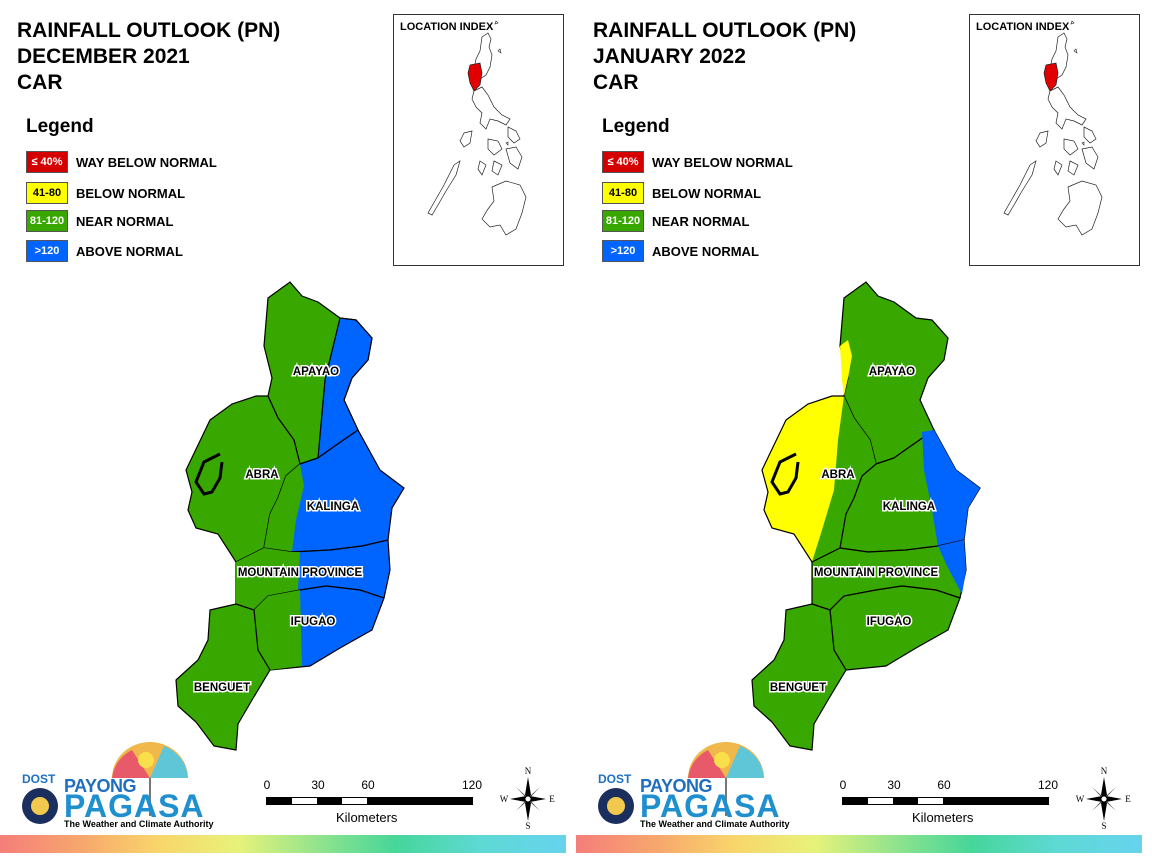 This screenshot has height=864, width=1152. What do you see at coordinates (300, 573) in the screenshot?
I see `label-mountain-province: MOUNTAIN PROVINCE` at bounding box center [300, 573].